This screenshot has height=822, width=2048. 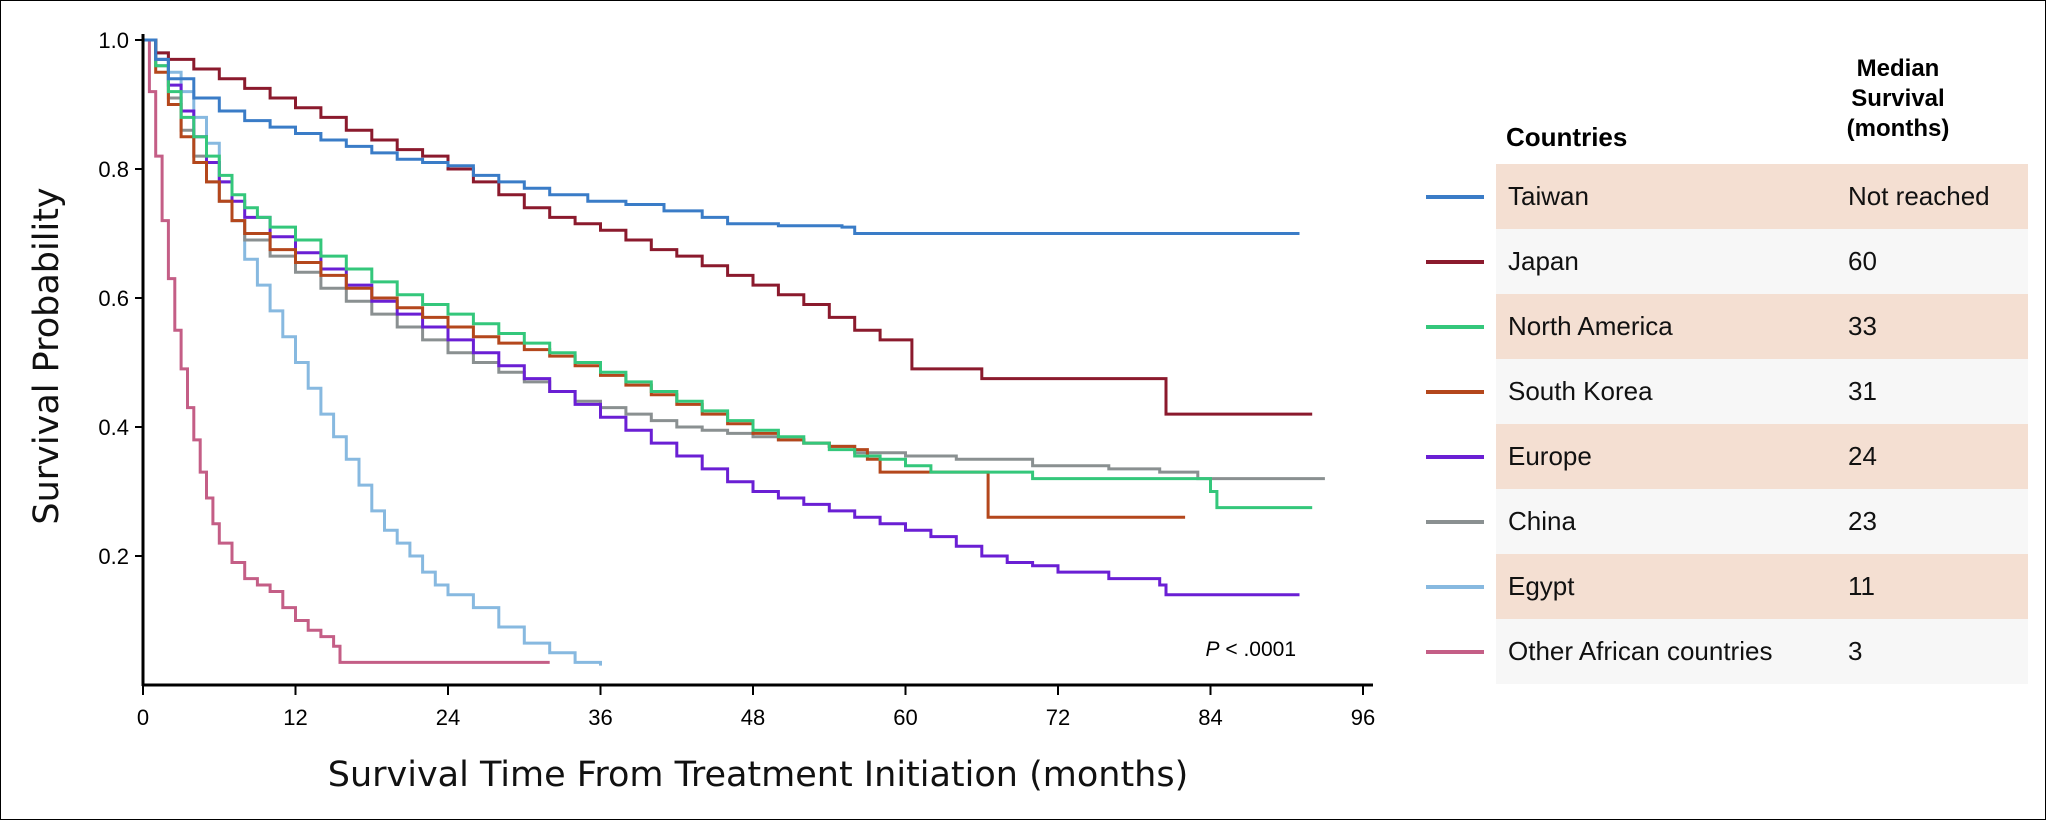 I want to click on y-axis-title: Survival Probability, so click(x=47, y=355).